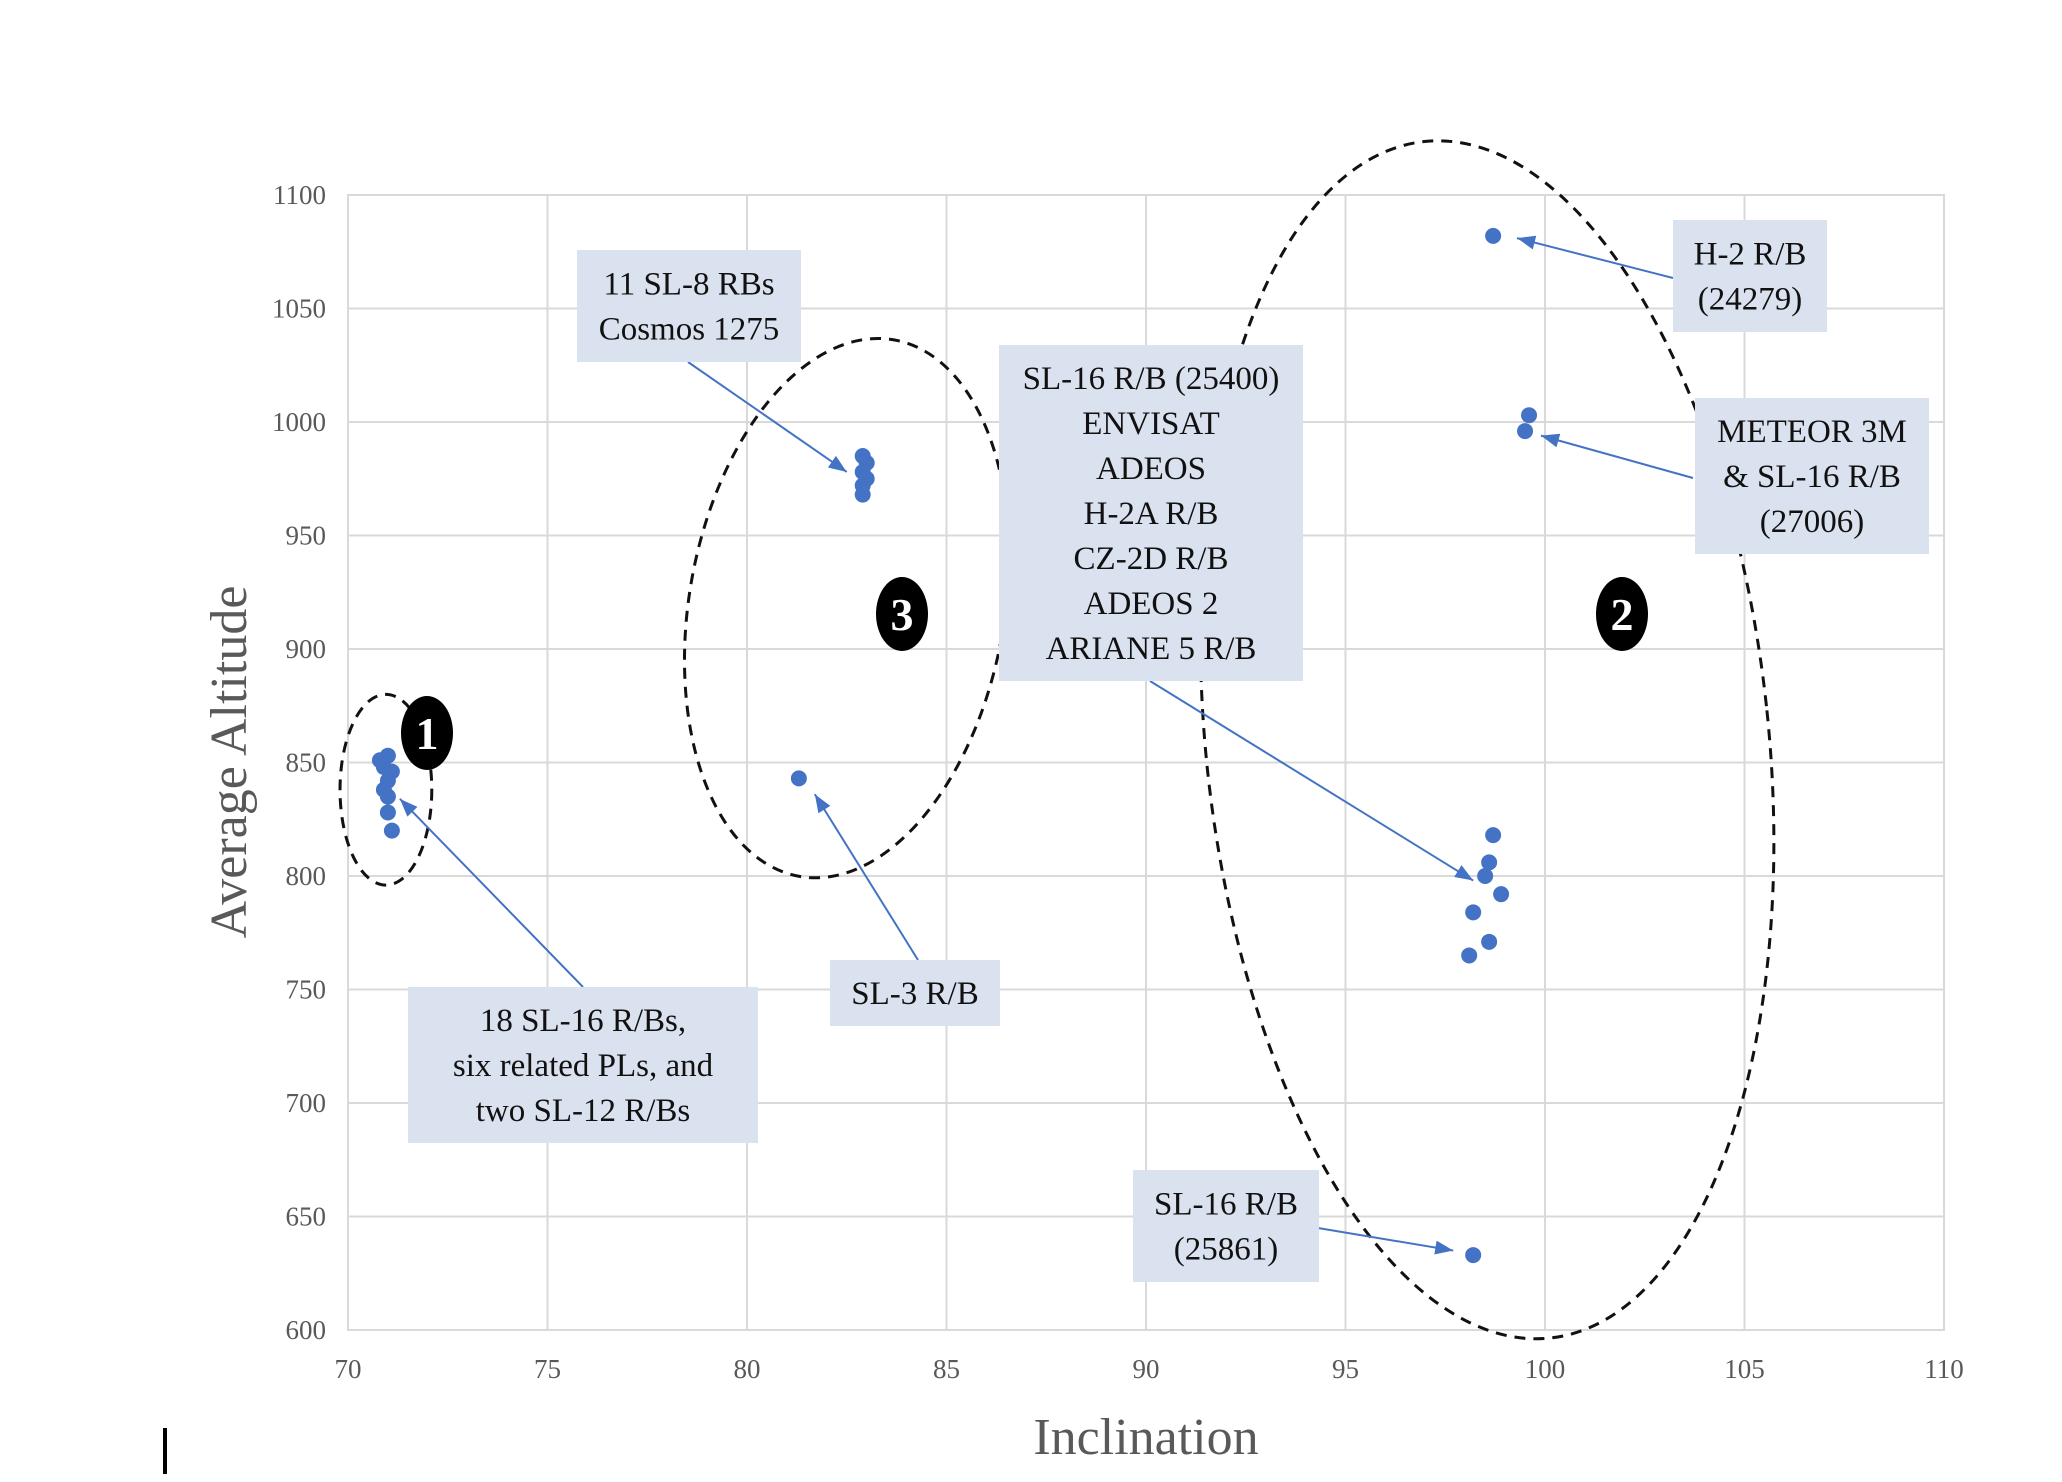 This screenshot has height=1482, width=2062. I want to click on callout-line: (24279), so click(1750, 300).